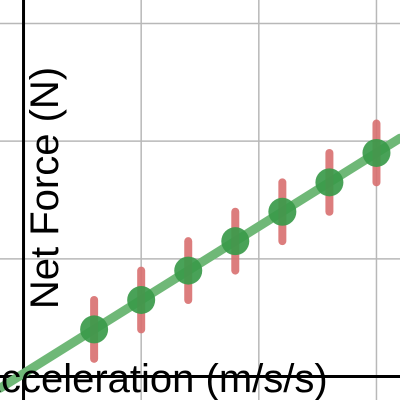 The image size is (400, 400). Describe the element at coordinates (45, 188) in the screenshot. I see `y-axis-label: Net Force (N)` at that location.